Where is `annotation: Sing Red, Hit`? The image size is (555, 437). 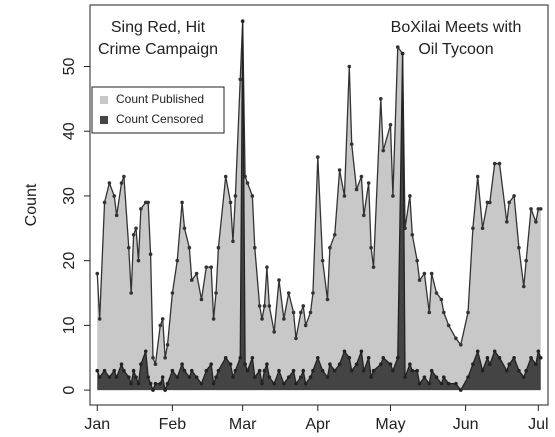
annotation: Sing Red, Hit is located at coordinates (158, 27).